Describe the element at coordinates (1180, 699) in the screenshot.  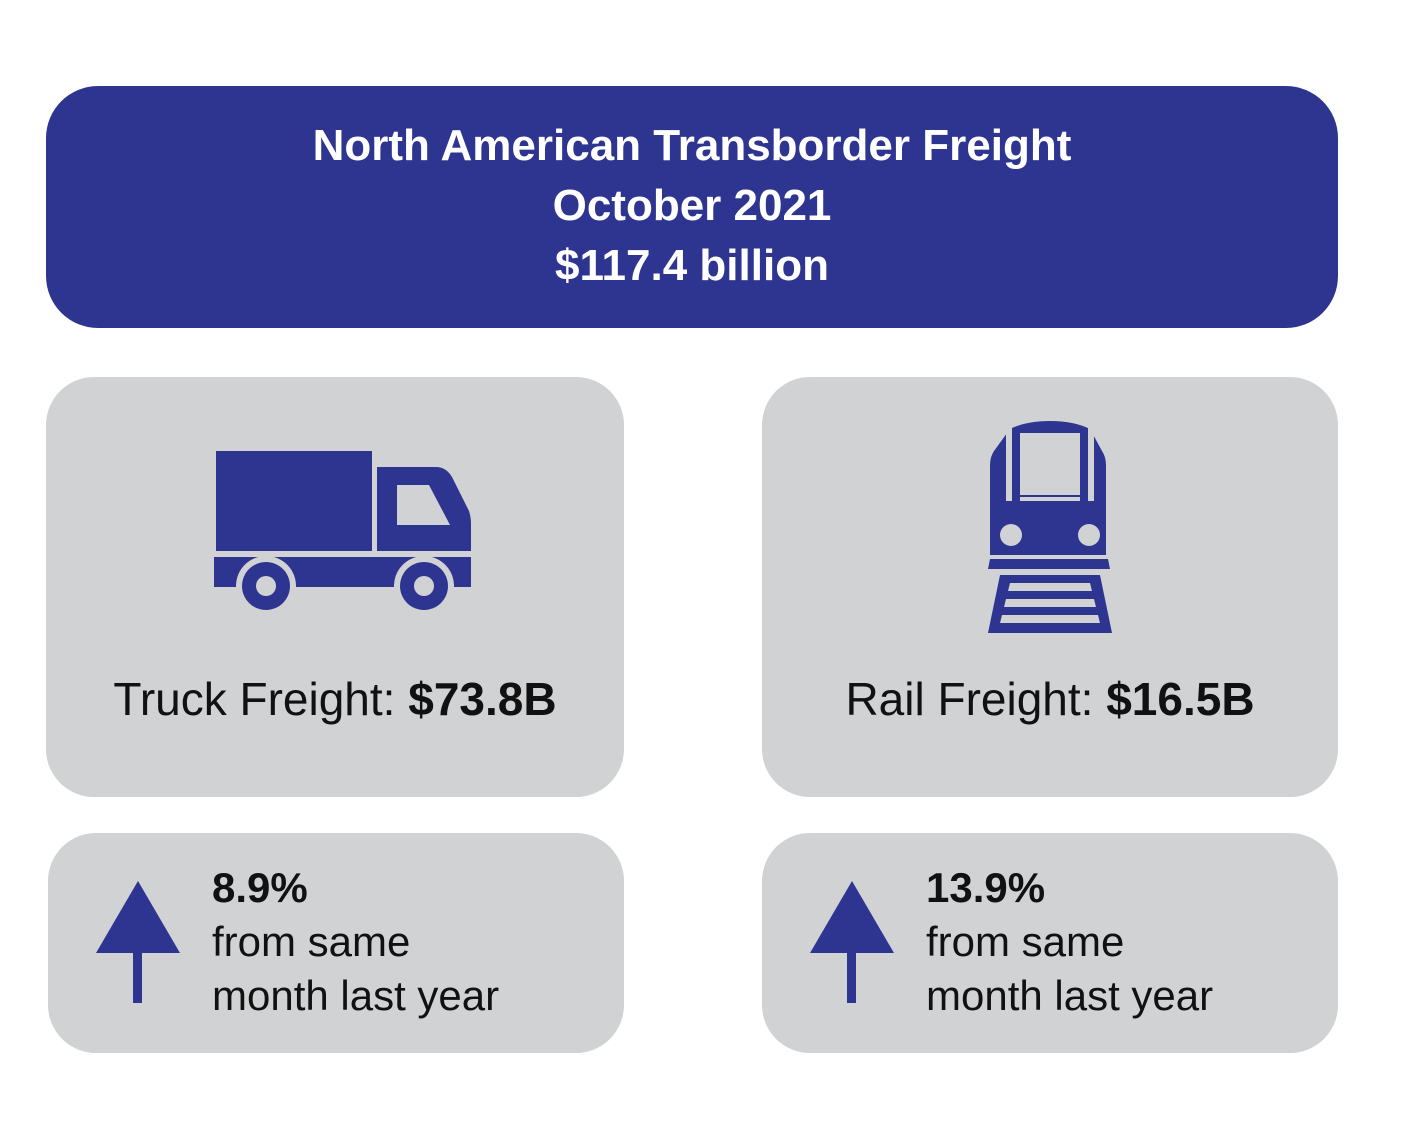
I see `rail-freight-value: $16.5B` at that location.